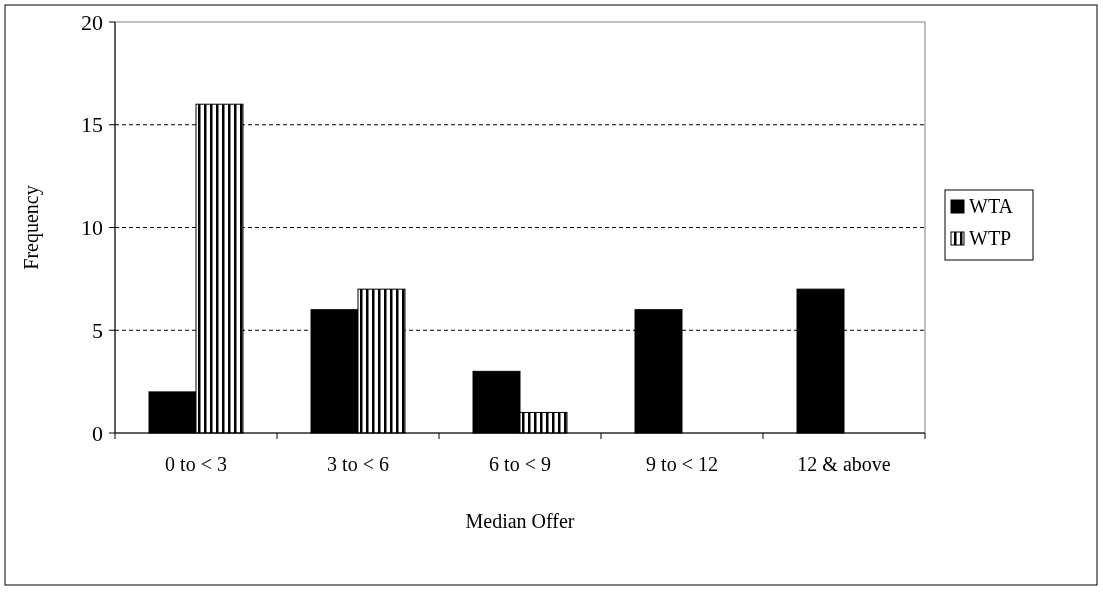  I want to click on x-axis-title: Median Offer, so click(520, 521).